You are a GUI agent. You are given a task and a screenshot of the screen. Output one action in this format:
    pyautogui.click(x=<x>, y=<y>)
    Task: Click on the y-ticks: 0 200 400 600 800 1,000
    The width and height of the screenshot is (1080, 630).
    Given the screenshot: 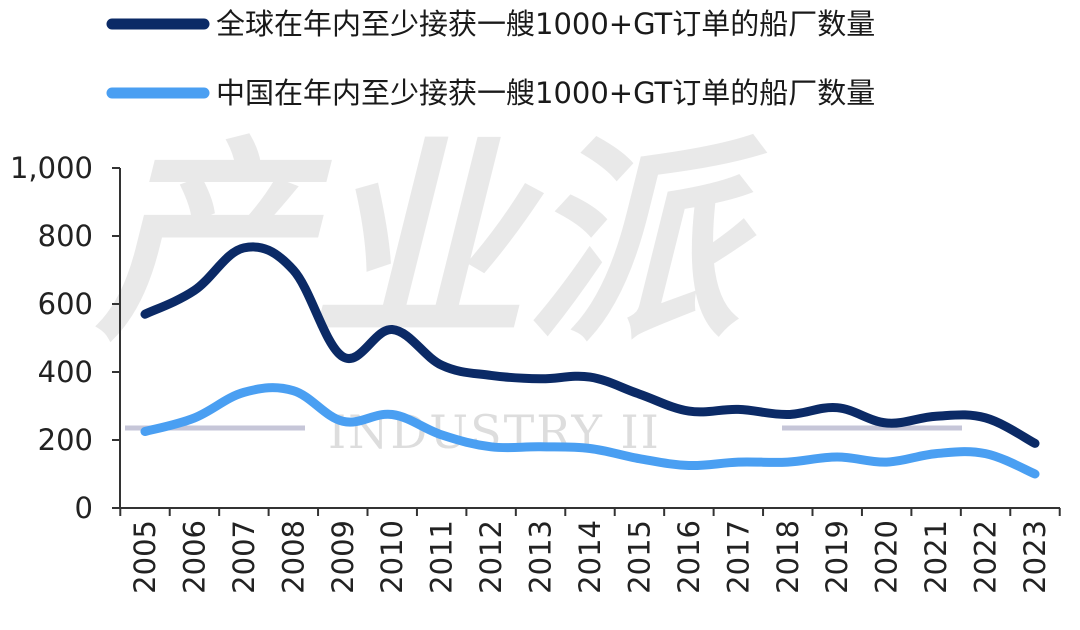 What is the action you would take?
    pyautogui.click(x=65, y=338)
    